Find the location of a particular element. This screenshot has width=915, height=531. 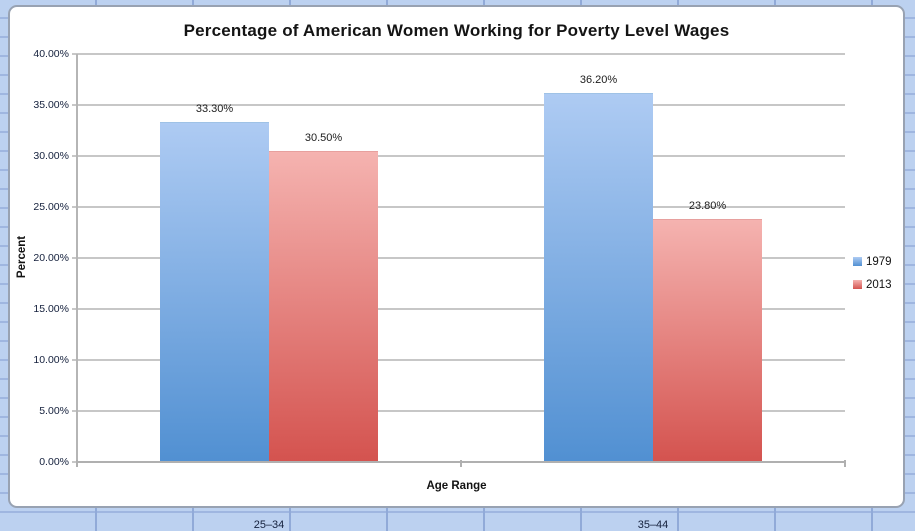

data-label-2013-35–44: 23.80% is located at coordinates (707, 206).